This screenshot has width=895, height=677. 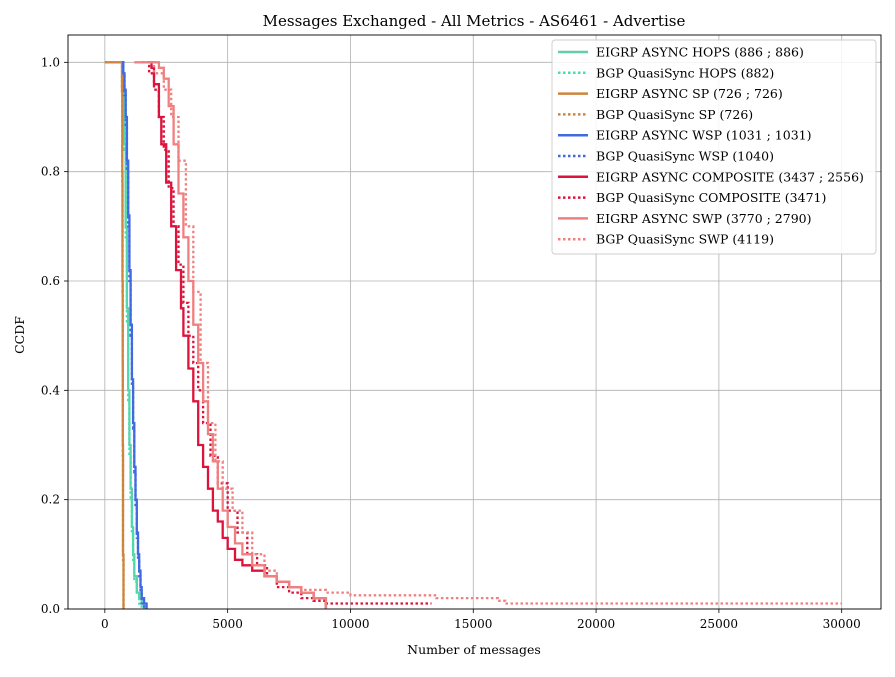 What do you see at coordinates (730, 176) in the screenshot?
I see `legend-entry-label: EIGRP ASYNC COMPOSITE (3437 ; 2556)` at bounding box center [730, 176].